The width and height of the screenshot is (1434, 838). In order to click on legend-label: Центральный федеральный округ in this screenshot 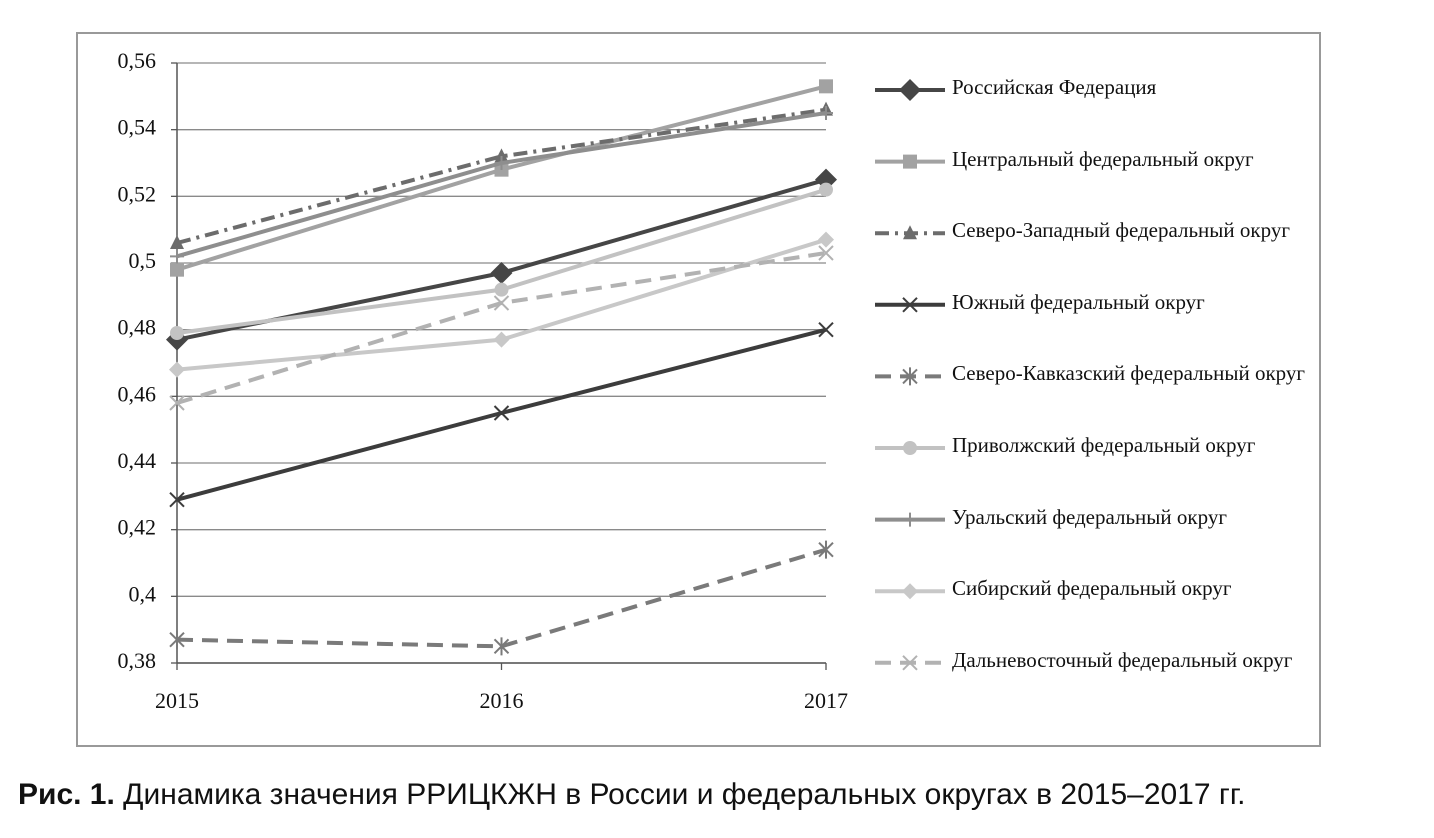, I will do `click(1103, 158)`.